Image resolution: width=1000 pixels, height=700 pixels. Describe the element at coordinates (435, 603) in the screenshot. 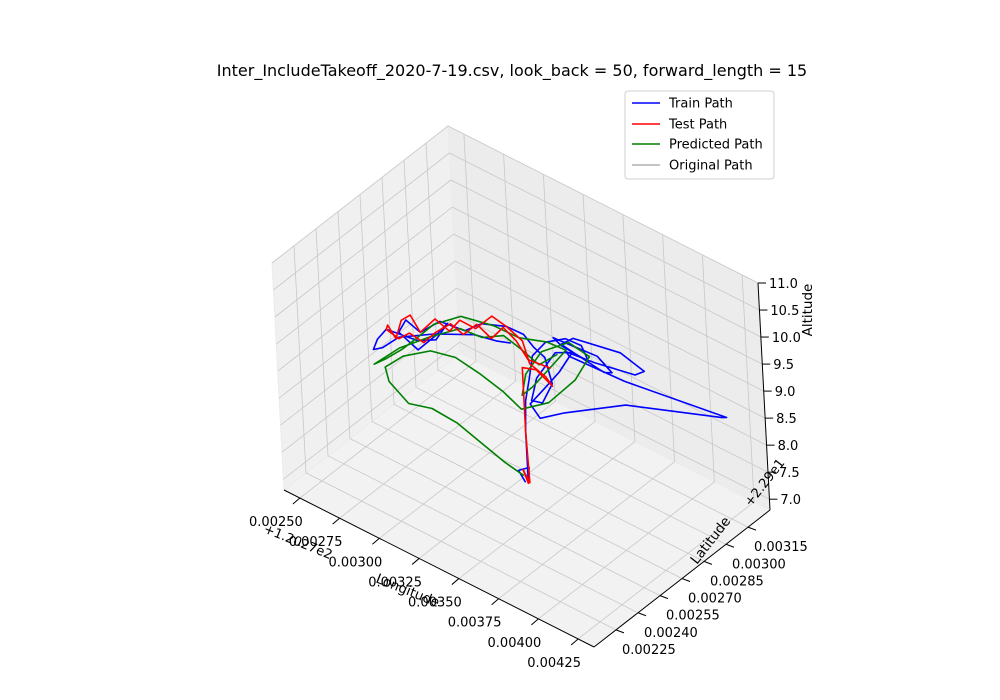

I see `x-tick-label-4: 0.00350` at that location.